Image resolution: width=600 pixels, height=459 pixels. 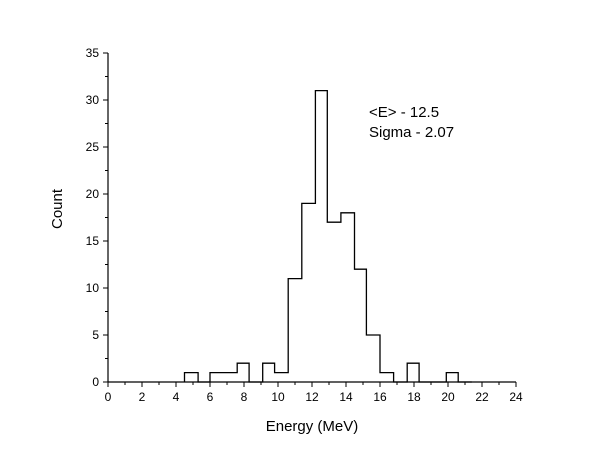 What do you see at coordinates (95, 335) in the screenshot?
I see `y-tick-label: 5` at bounding box center [95, 335].